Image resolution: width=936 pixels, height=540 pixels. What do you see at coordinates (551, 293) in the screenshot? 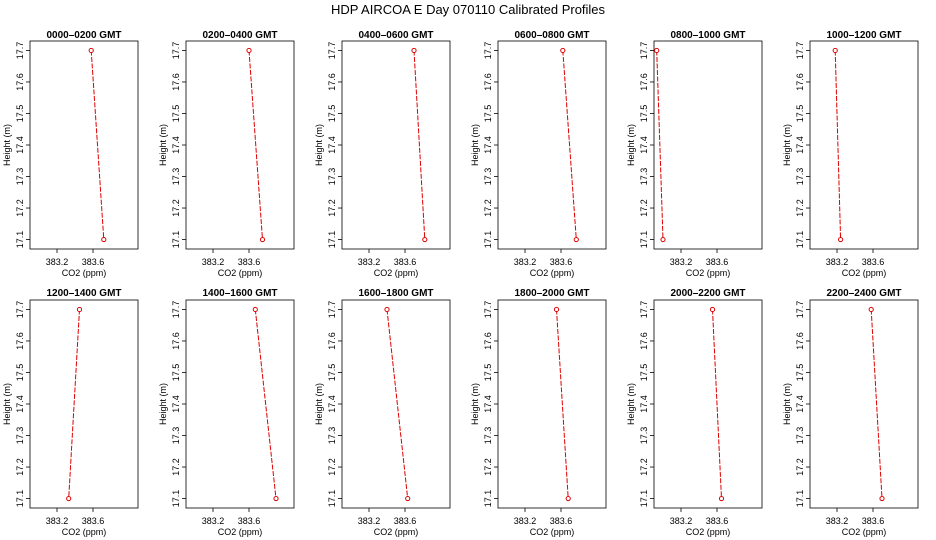
I see `panel-title: 1800–2000 GMT` at bounding box center [551, 293].